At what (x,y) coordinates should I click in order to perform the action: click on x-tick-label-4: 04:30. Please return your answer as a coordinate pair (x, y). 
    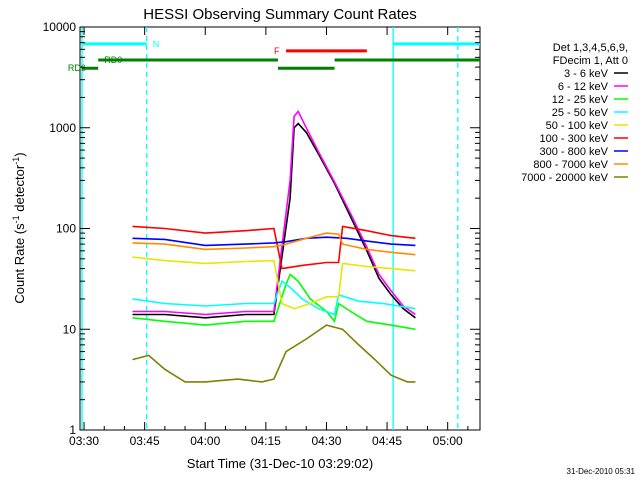
    Looking at the image, I should click on (326, 441).